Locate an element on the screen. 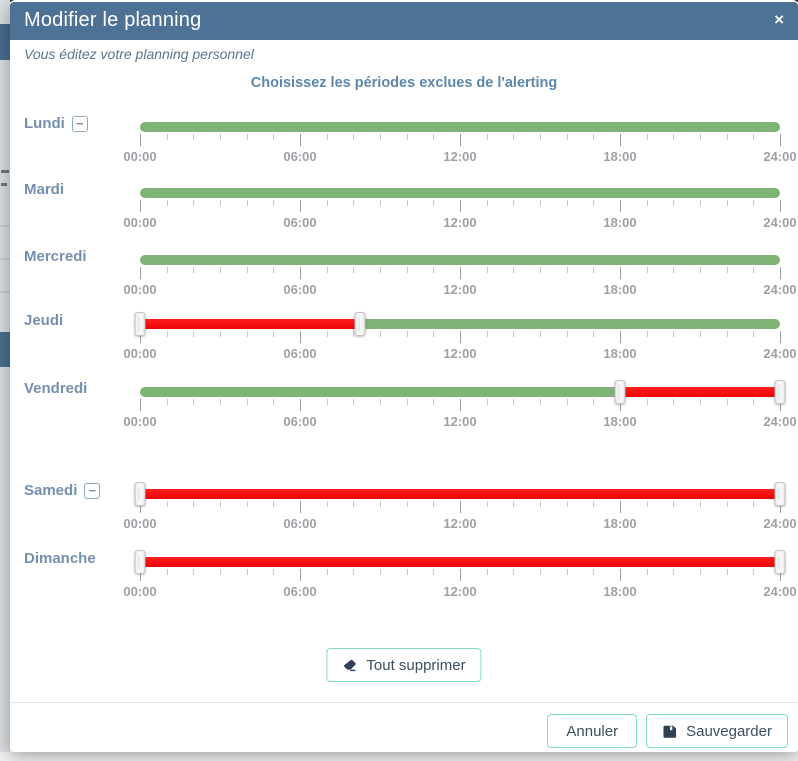 This screenshot has height=761, width=798. tick-label: 12:00 is located at coordinates (460, 523).